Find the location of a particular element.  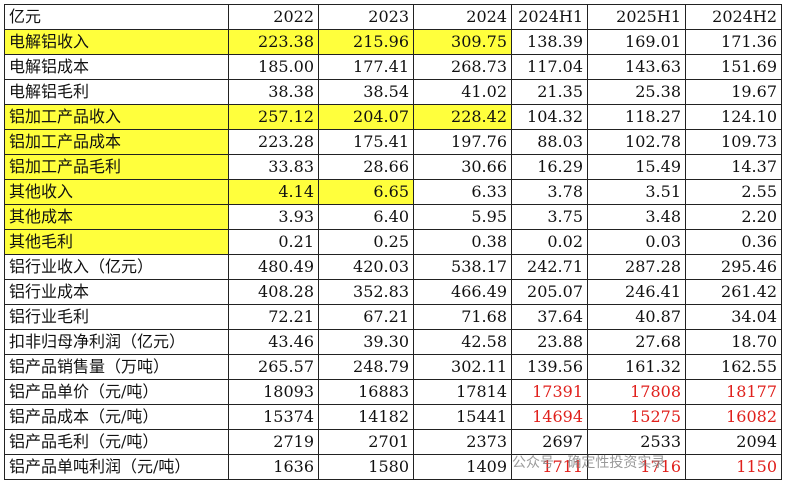

table-cell: 169.01 is located at coordinates (636, 42).